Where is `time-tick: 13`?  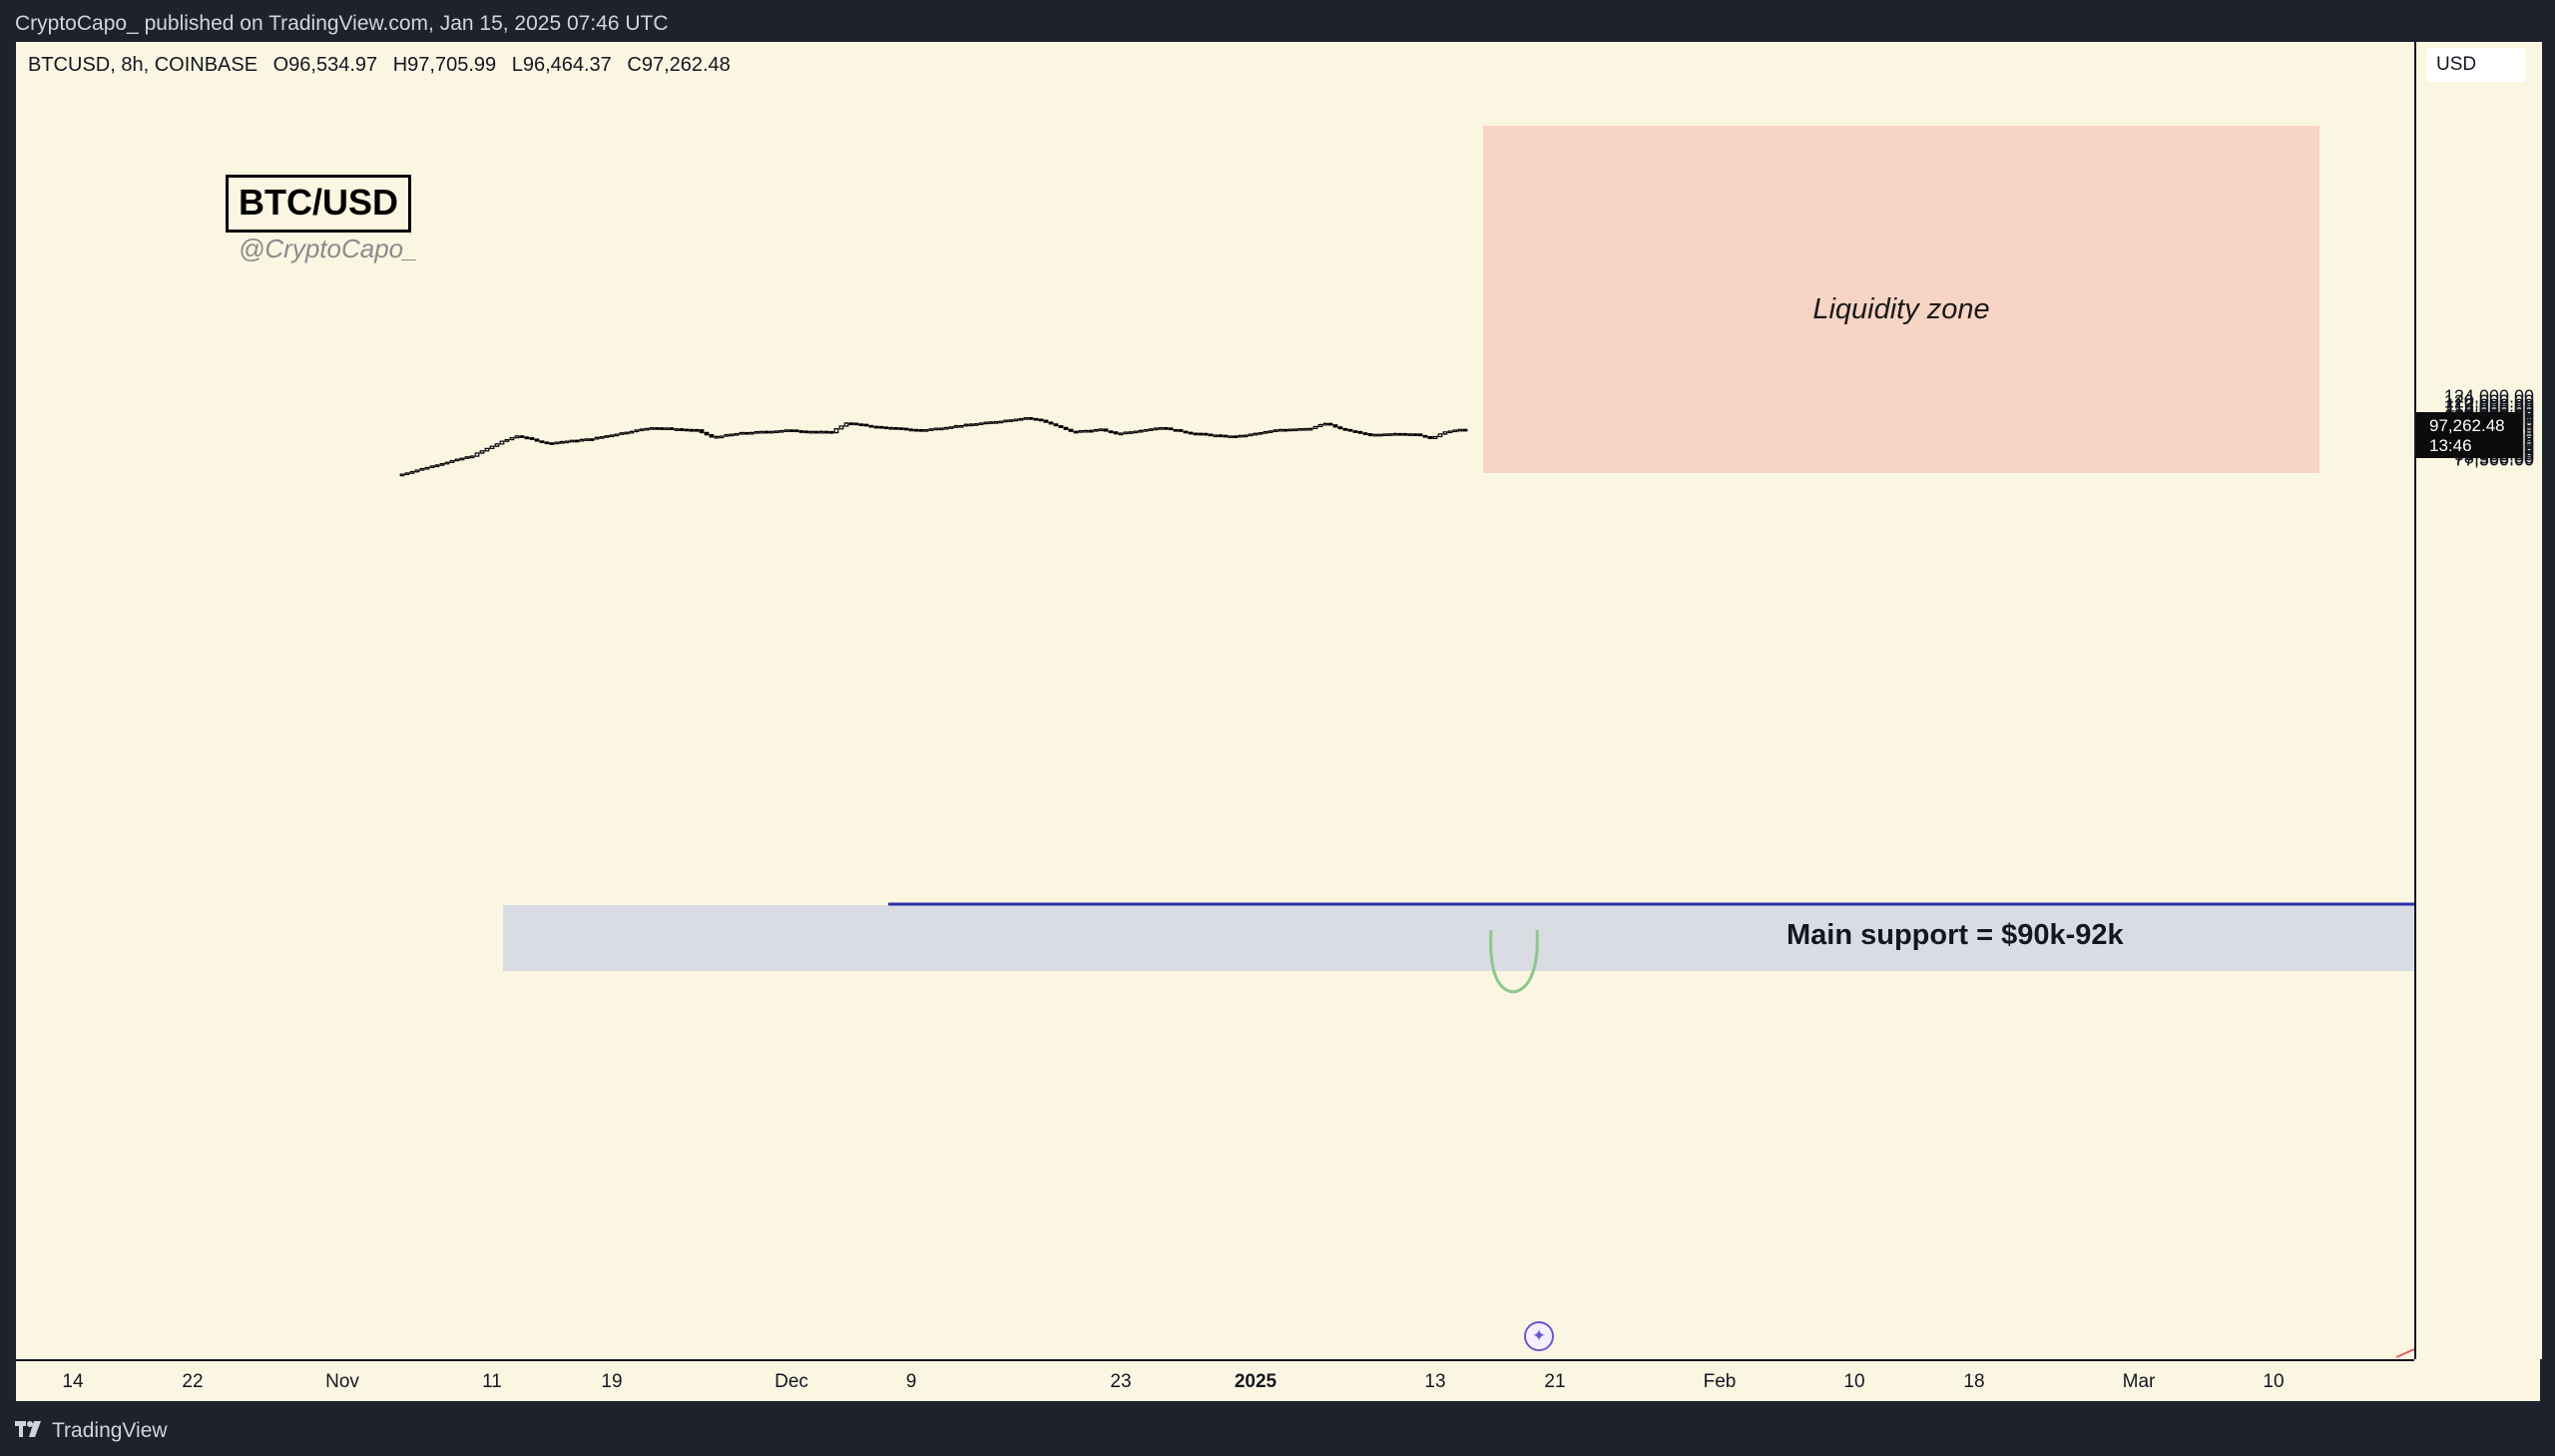 time-tick: 13 is located at coordinates (1435, 1381).